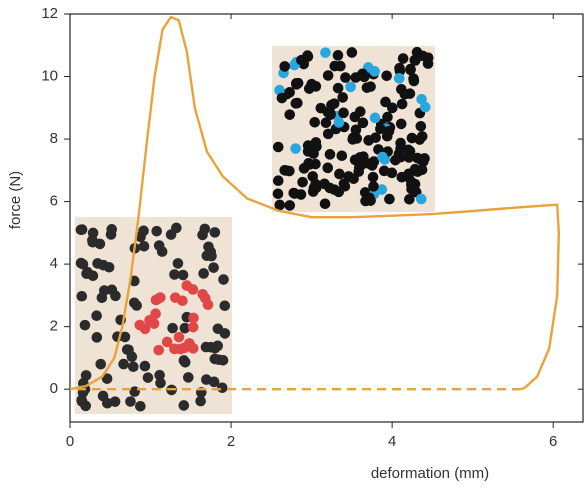 This screenshot has width=587, height=491. Describe the element at coordinates (49, 75) in the screenshot. I see `y-tick-label: 10` at that location.